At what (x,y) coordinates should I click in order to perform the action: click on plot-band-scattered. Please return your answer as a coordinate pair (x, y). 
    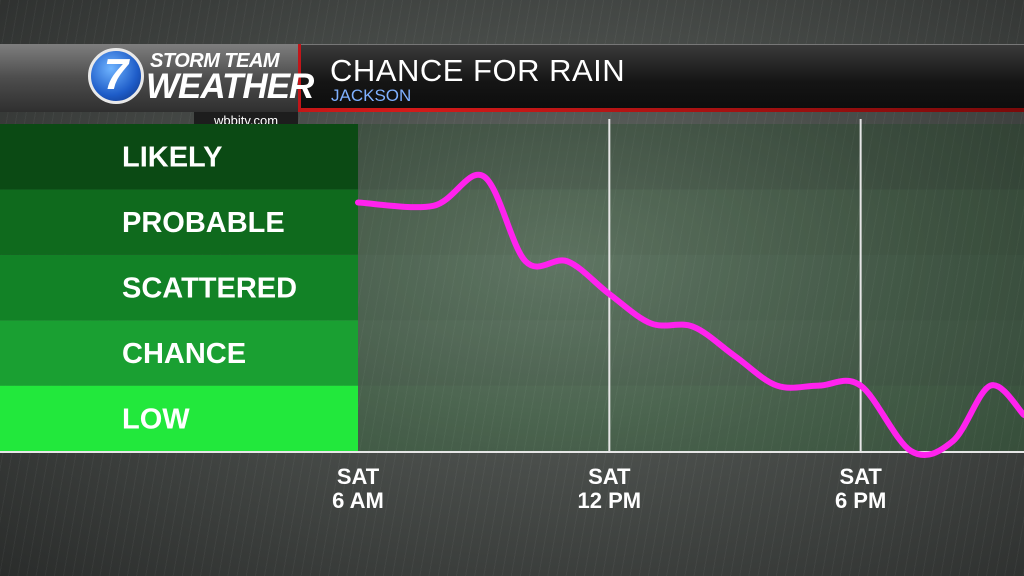
    Looking at the image, I should click on (691, 287).